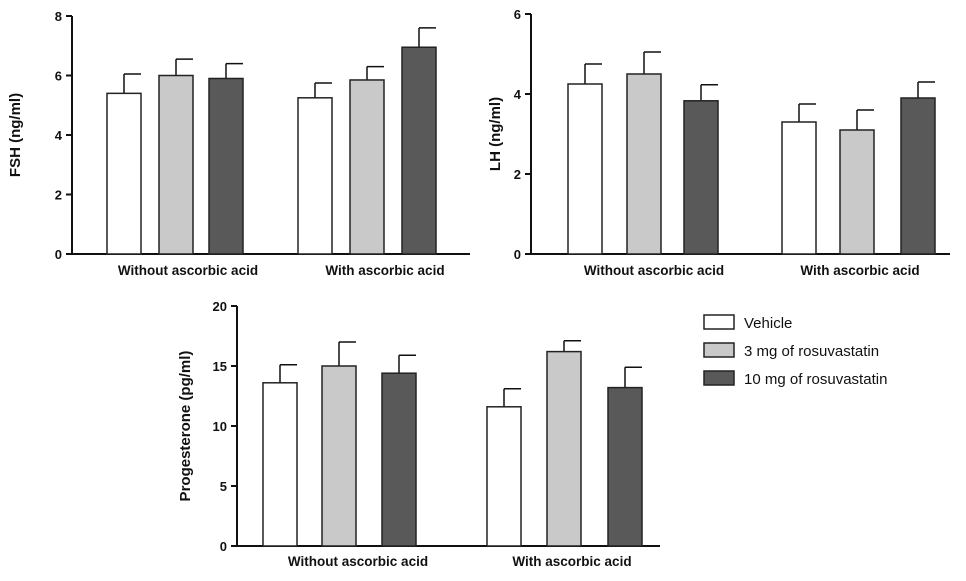 This screenshot has height=581, width=966. Describe the element at coordinates (719, 350) in the screenshot. I see `legend-swatch-3mg` at that location.